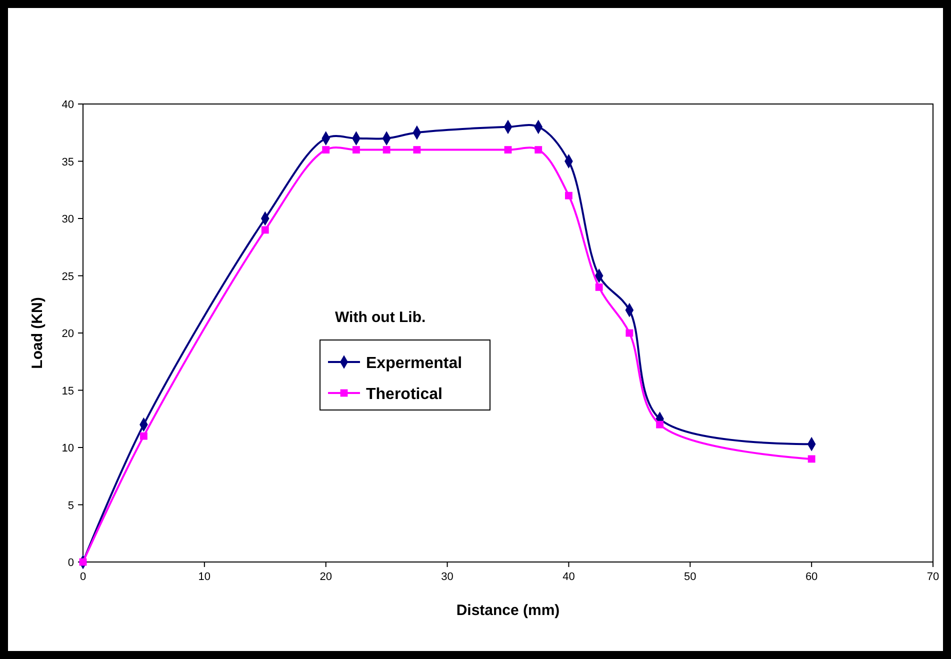 Image resolution: width=951 pixels, height=659 pixels. I want to click on y-tick-label: 5, so click(71, 506).